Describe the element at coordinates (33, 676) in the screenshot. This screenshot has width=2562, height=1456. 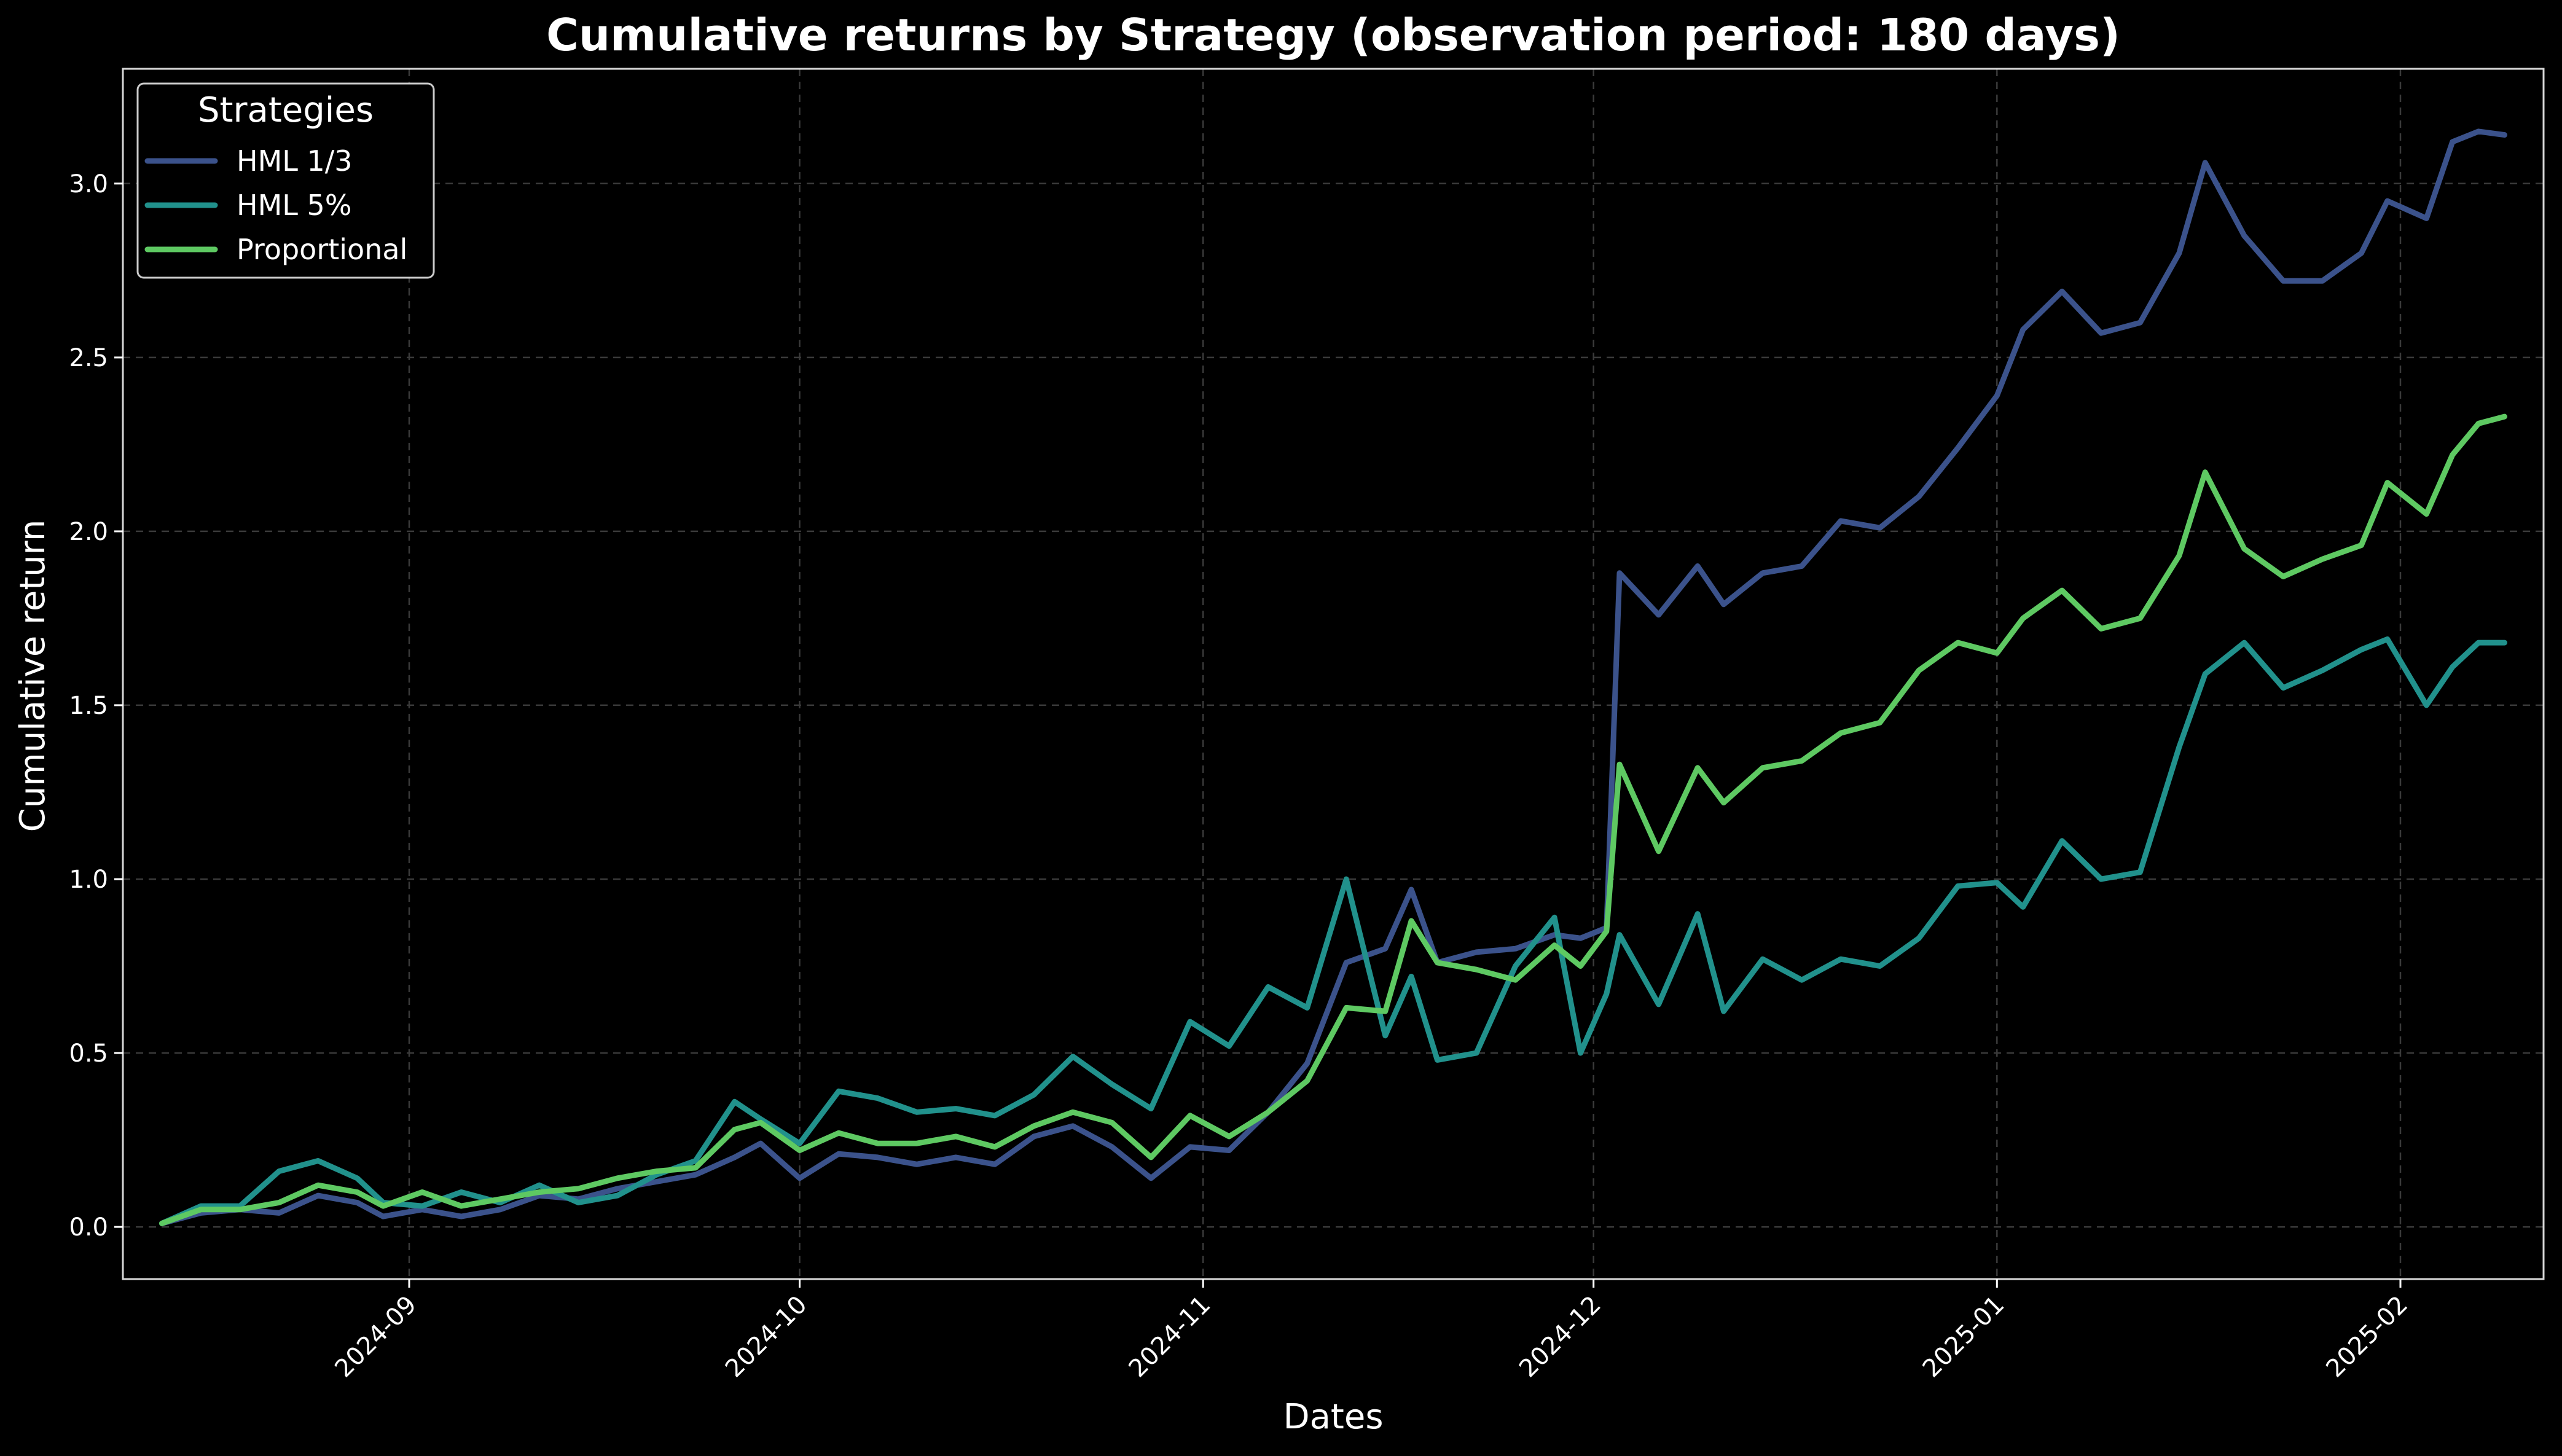
I see `y-axis-label: Cumulative return` at that location.